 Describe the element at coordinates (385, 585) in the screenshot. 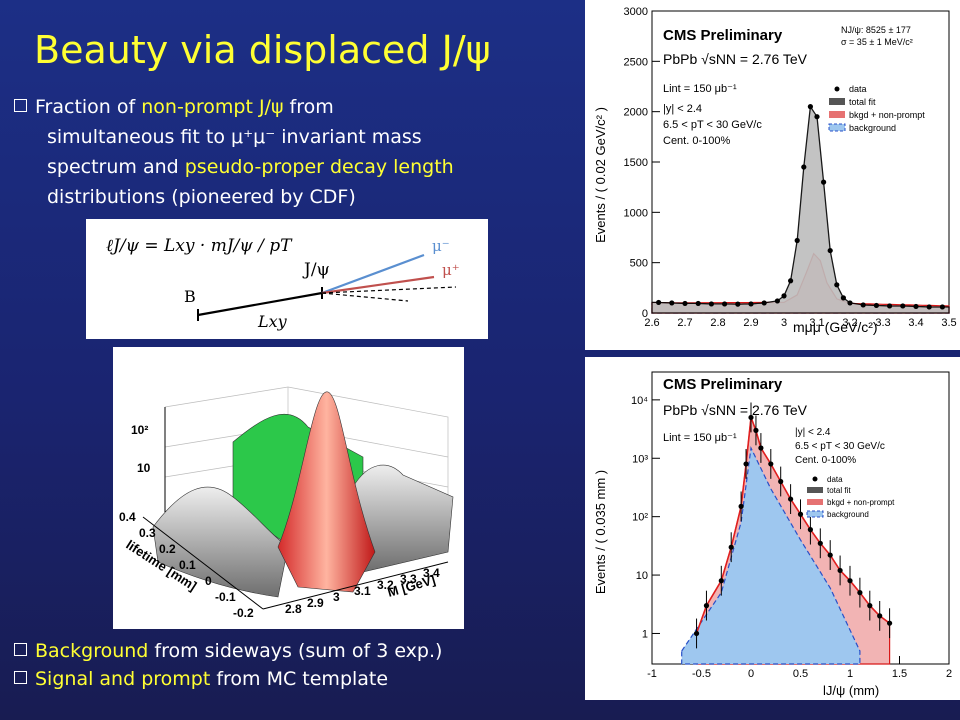

I see `m-tick: 3.2` at that location.